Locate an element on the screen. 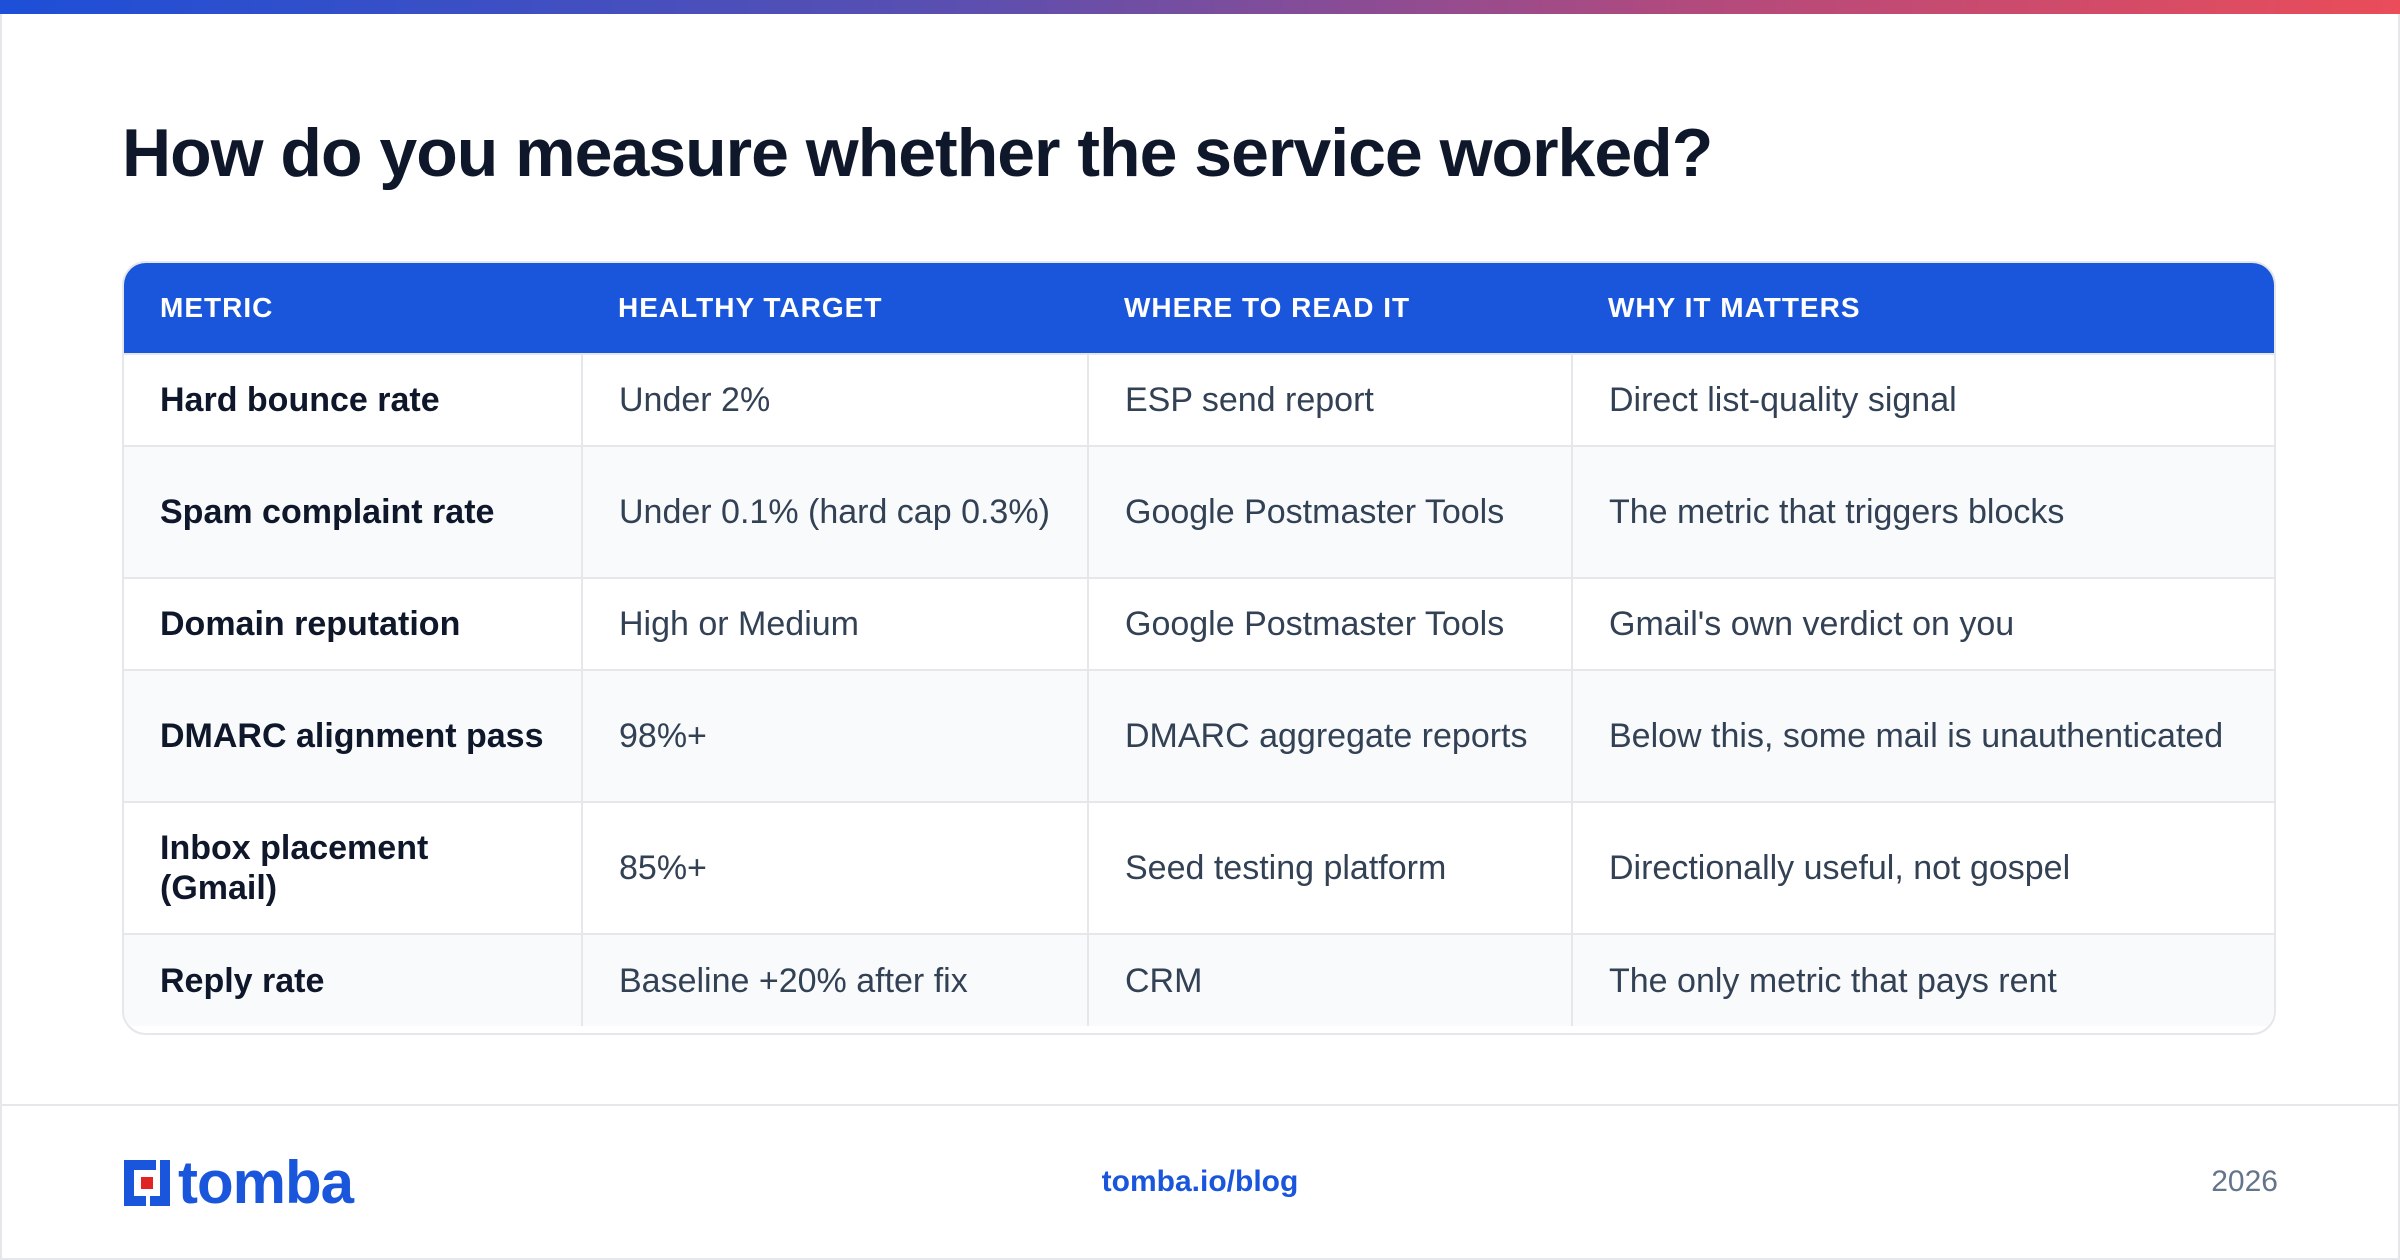 This screenshot has height=1260, width=2400. source-cell: Seed testing platform is located at coordinates (1329, 868).